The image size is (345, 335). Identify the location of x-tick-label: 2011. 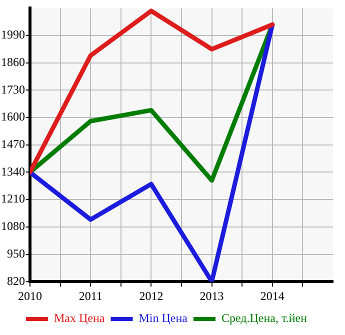
(90, 295).